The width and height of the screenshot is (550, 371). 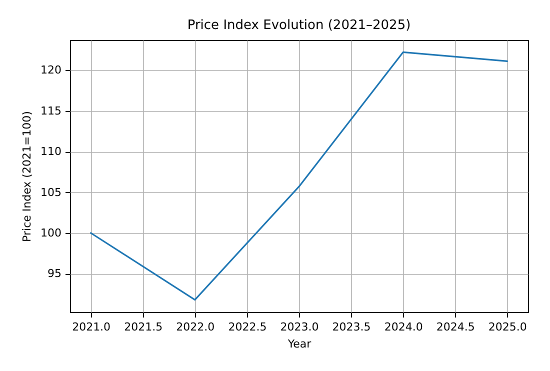 What do you see at coordinates (51, 70) in the screenshot?
I see `y-tick-label: 120` at bounding box center [51, 70].